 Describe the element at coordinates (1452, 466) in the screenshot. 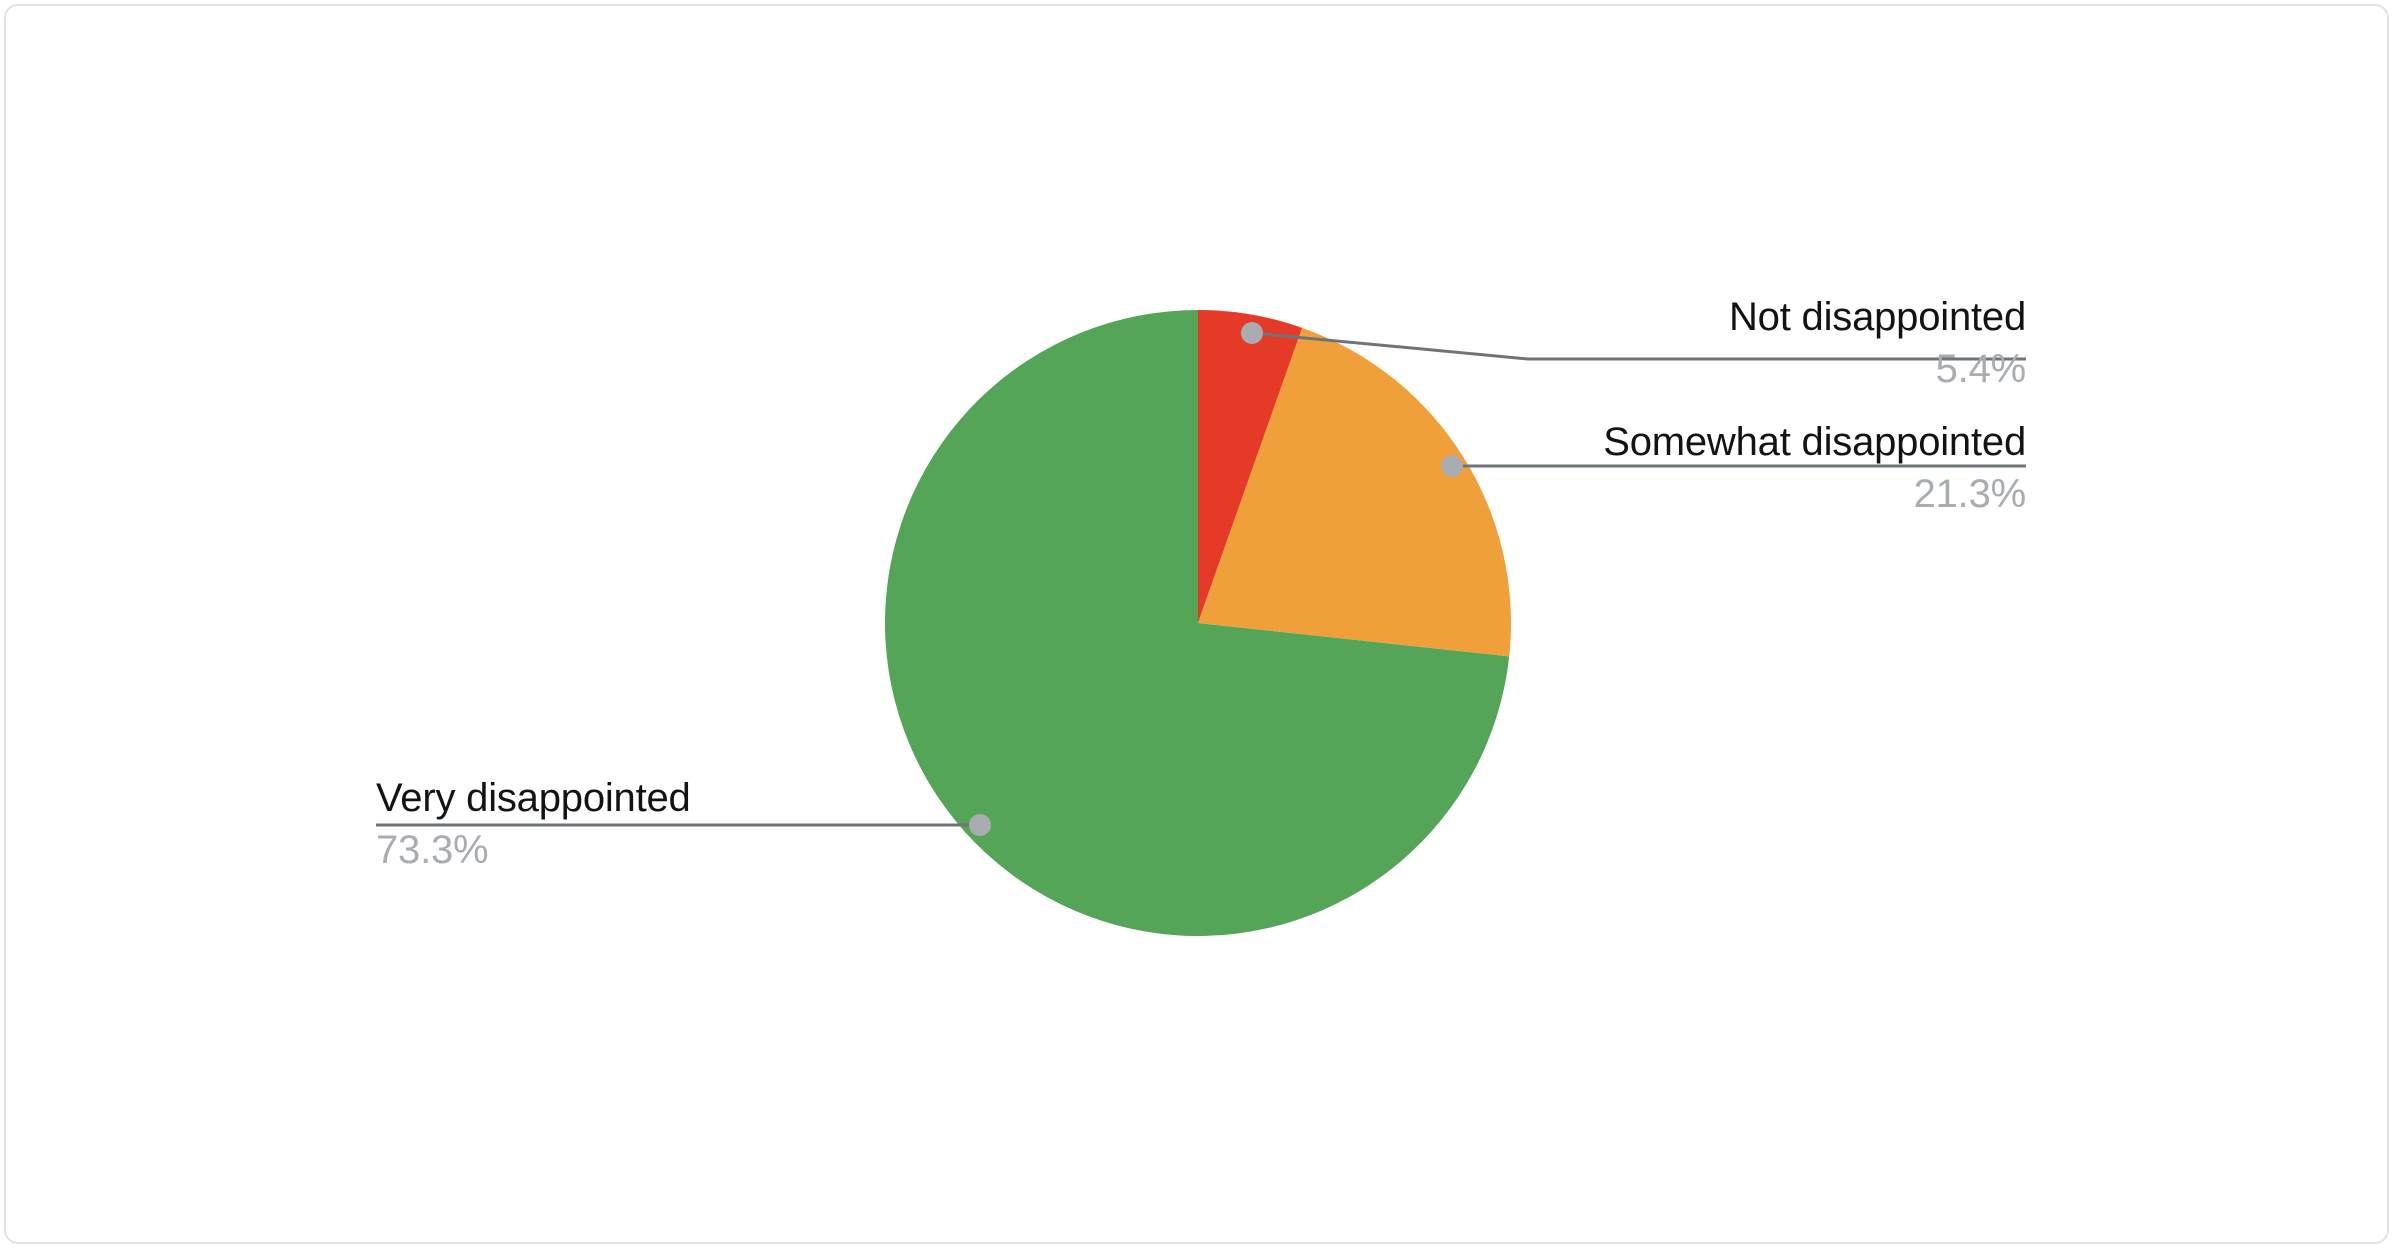

I see `leader-dot-somewhat-disappointed` at that location.